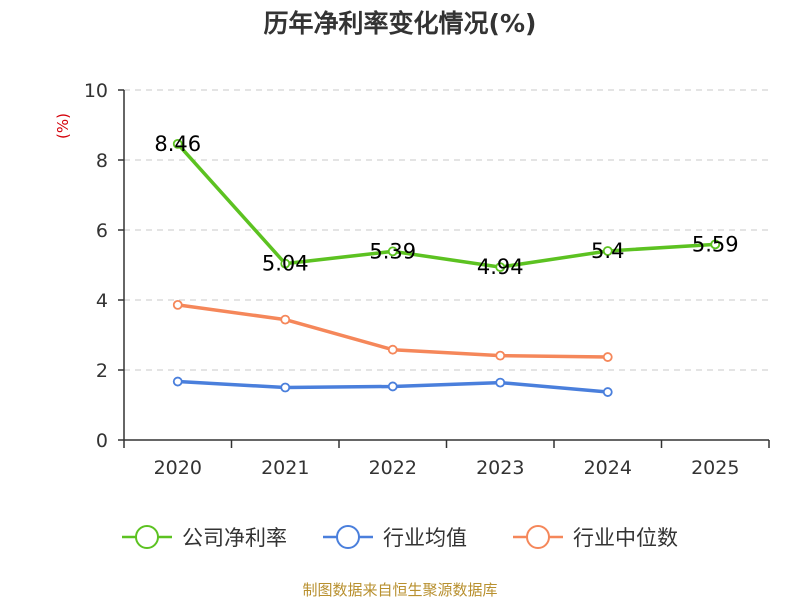  I want to click on data-point-s0-2024, so click(607, 251).